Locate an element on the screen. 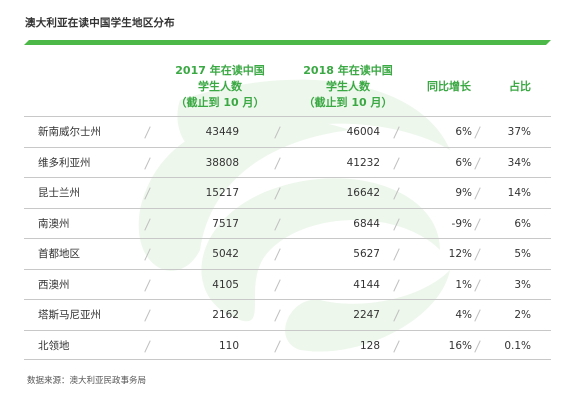 The image size is (576, 402). cell-share: 6% is located at coordinates (522, 223).